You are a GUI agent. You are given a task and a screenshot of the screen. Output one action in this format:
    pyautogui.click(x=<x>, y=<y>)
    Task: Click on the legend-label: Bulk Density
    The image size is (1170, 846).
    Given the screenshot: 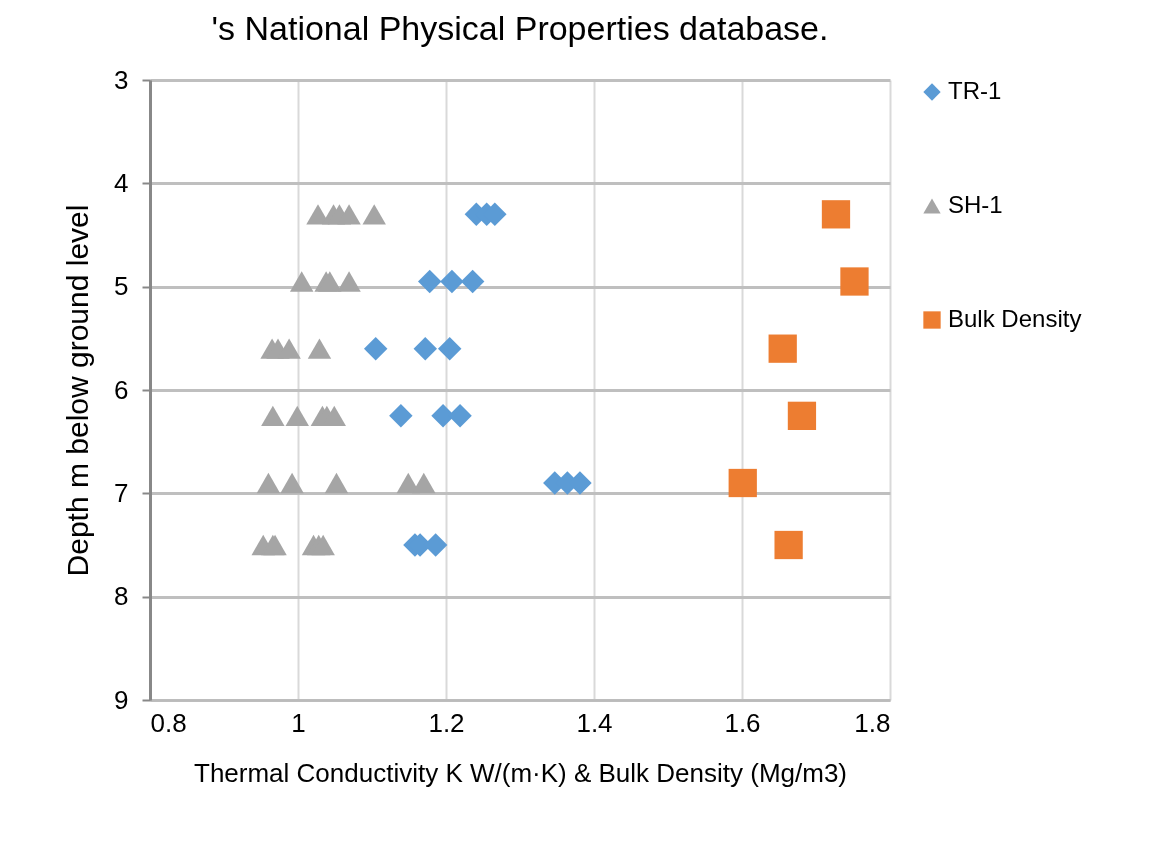 What is the action you would take?
    pyautogui.click(x=1015, y=318)
    